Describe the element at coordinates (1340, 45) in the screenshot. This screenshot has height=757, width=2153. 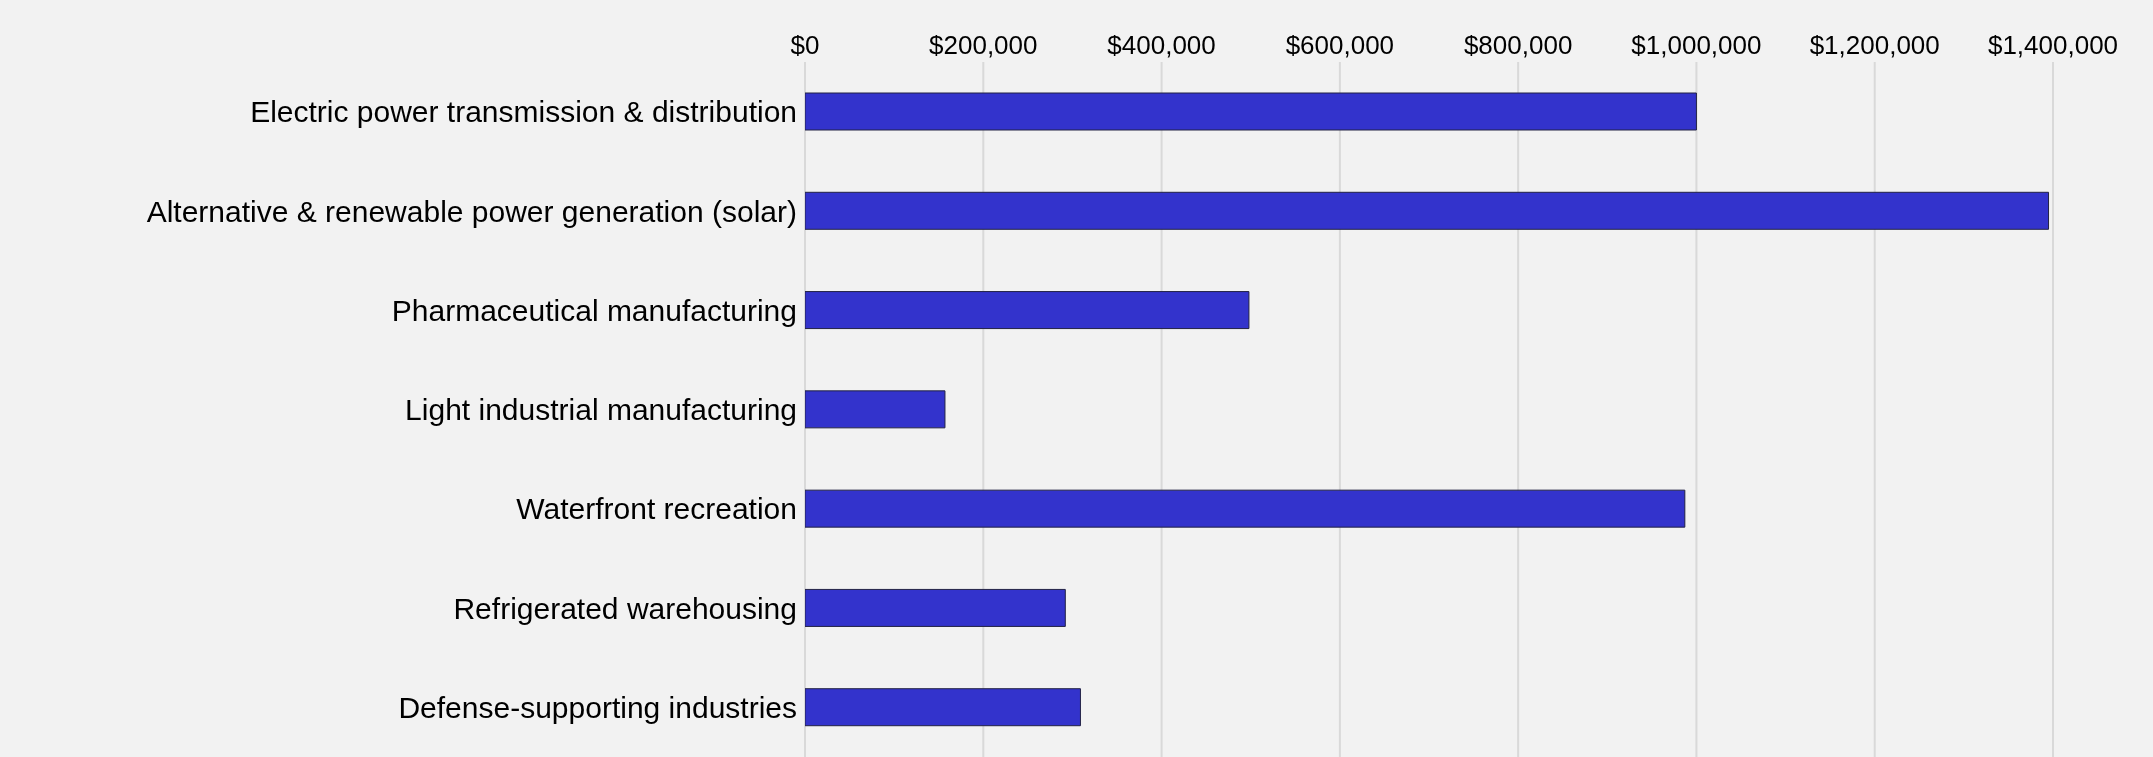
I see `x-tick-label: $600,000` at that location.